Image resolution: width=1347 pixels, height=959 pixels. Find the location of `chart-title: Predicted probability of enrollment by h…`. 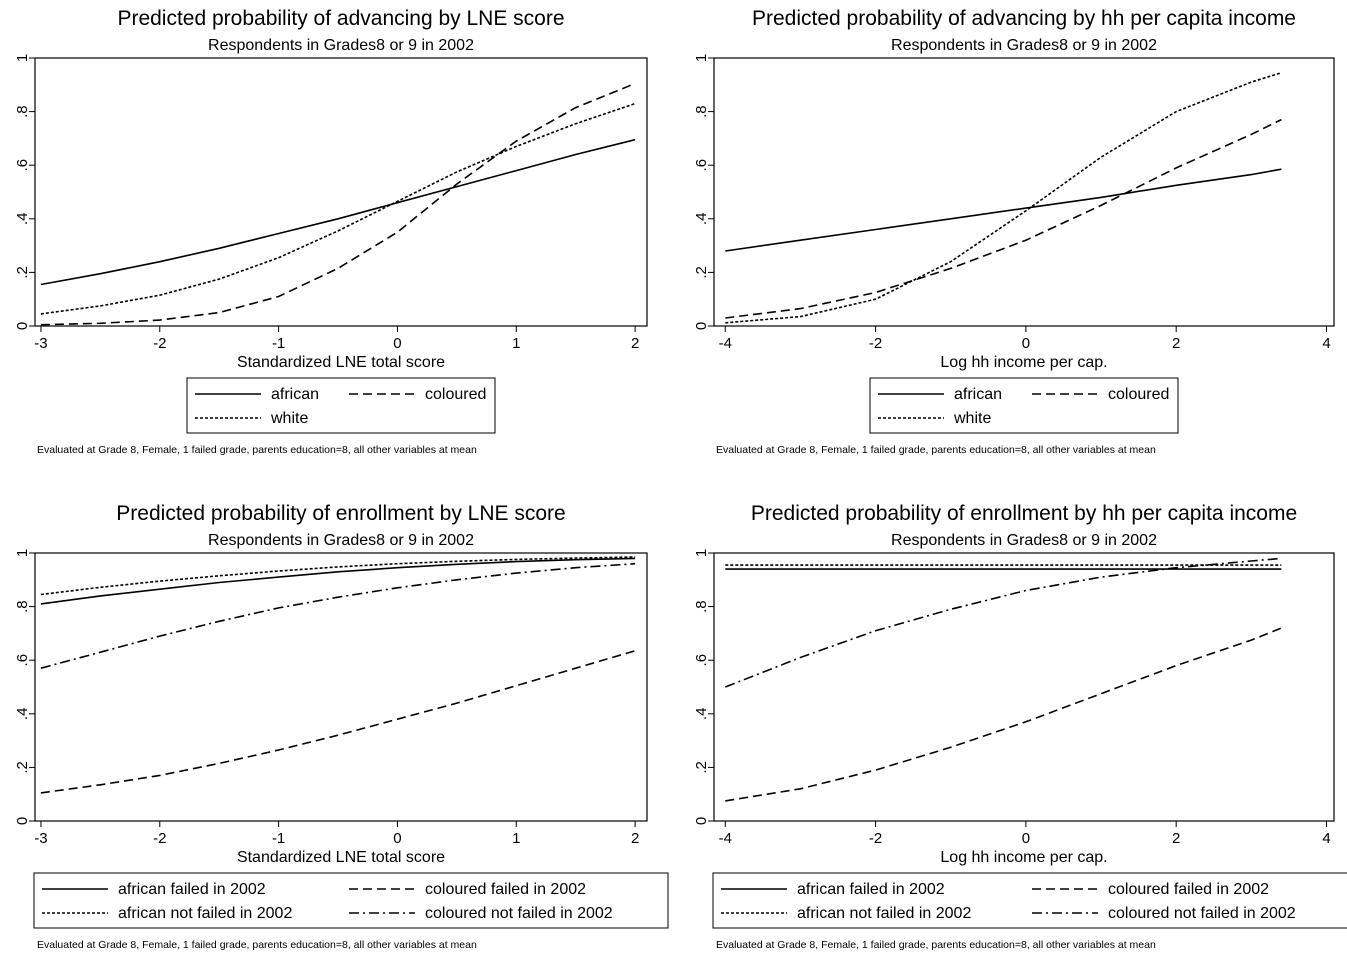

chart-title: Predicted probability of enrollment by h… is located at coordinates (1024, 513).